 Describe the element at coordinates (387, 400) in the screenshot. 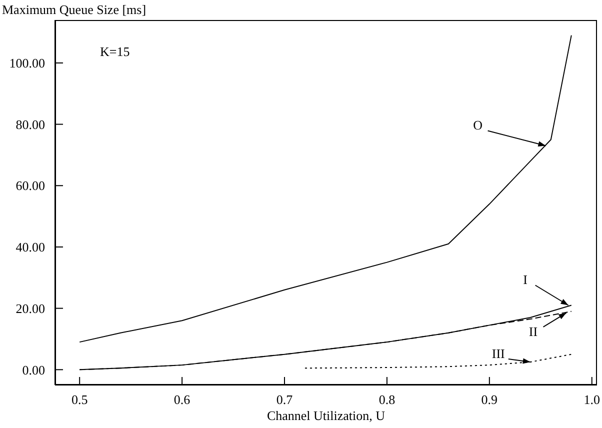

I see `x-tick-label: 0.8` at that location.